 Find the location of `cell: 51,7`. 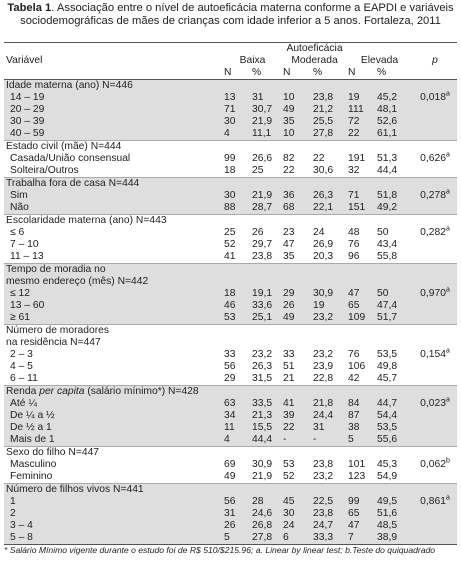

cell: 51,7 is located at coordinates (393, 318).